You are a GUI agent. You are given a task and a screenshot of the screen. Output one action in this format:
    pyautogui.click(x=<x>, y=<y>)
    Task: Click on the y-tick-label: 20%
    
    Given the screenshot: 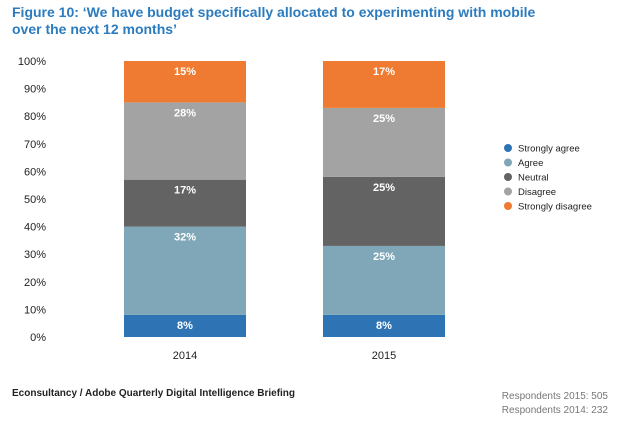 What is the action you would take?
    pyautogui.click(x=35, y=283)
    